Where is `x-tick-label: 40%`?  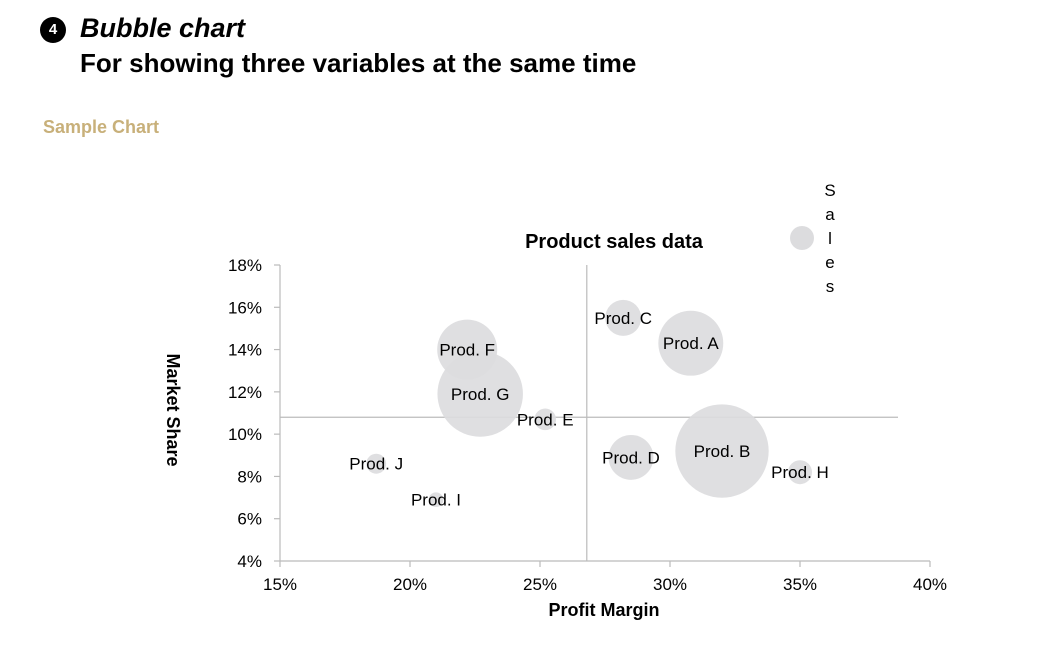
x-tick-label: 40% is located at coordinates (930, 584).